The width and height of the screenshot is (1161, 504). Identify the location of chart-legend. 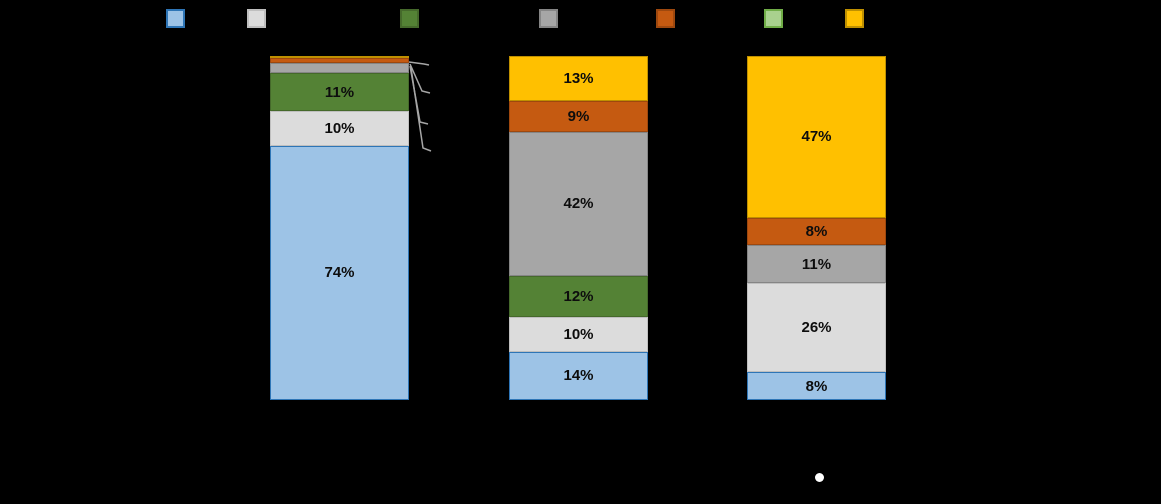
(580, 20).